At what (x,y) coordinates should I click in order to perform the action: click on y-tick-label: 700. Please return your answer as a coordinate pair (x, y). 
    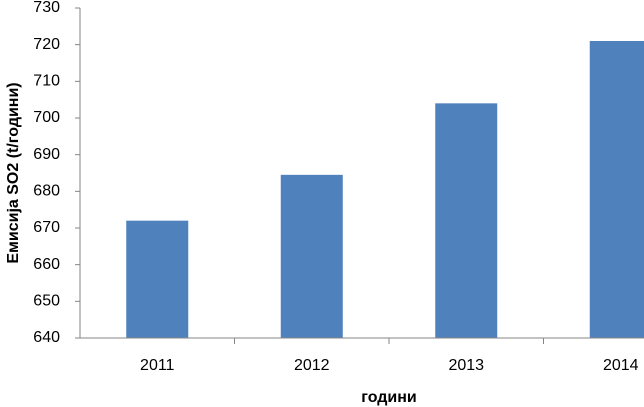
    Looking at the image, I should click on (46, 117).